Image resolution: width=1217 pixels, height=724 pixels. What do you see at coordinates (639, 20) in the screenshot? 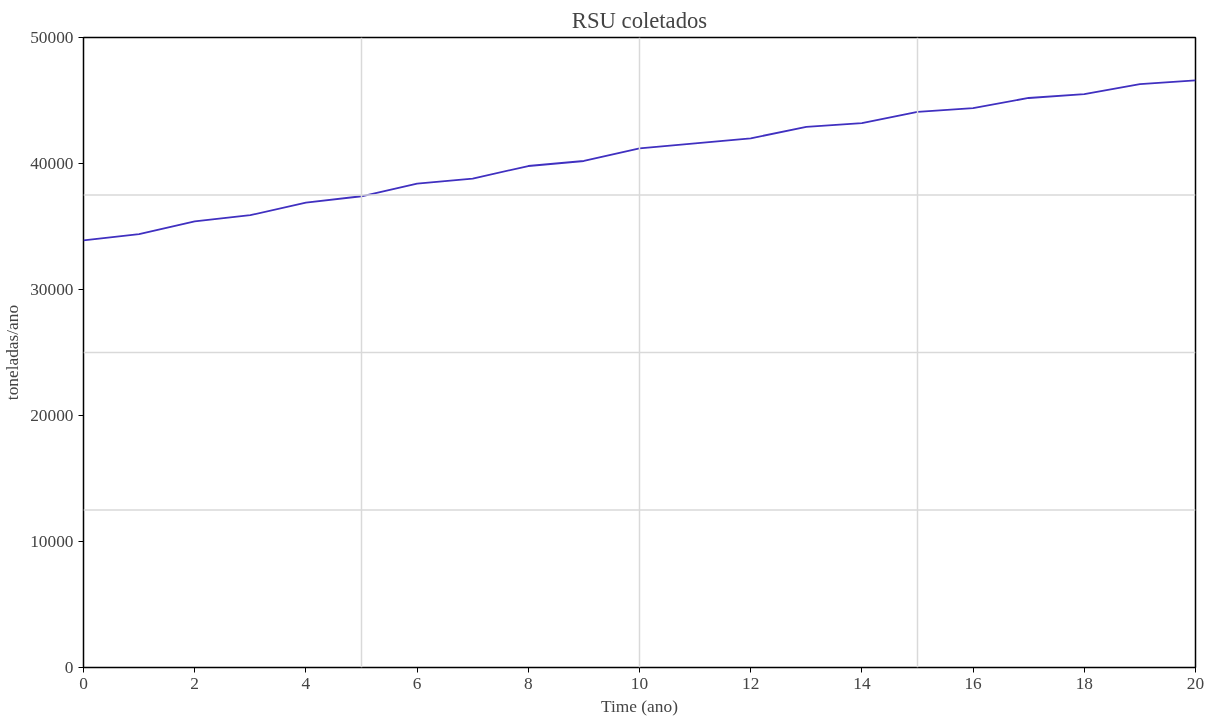
I see `chart-title: RSU coletados` at bounding box center [639, 20].